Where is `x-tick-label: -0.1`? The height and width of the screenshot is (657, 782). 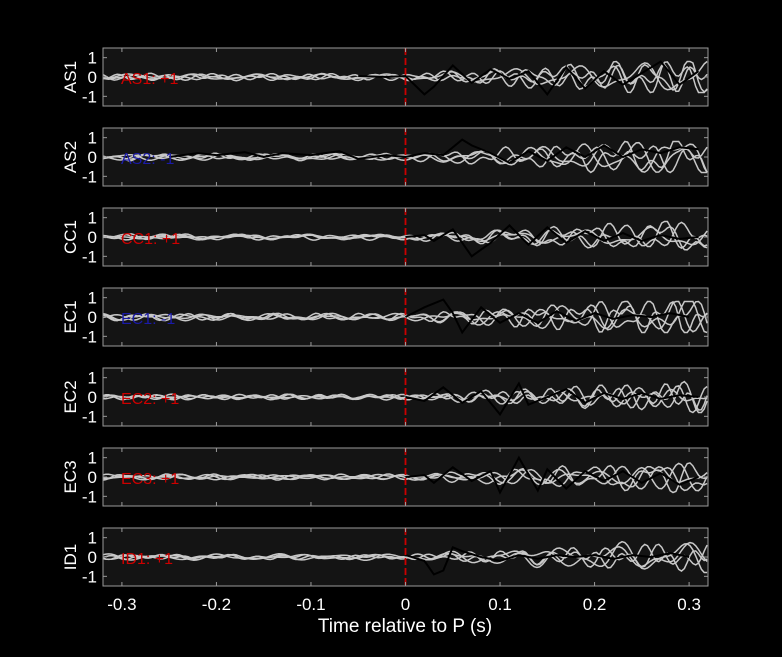 x-tick-label: -0.1 is located at coordinates (310, 604).